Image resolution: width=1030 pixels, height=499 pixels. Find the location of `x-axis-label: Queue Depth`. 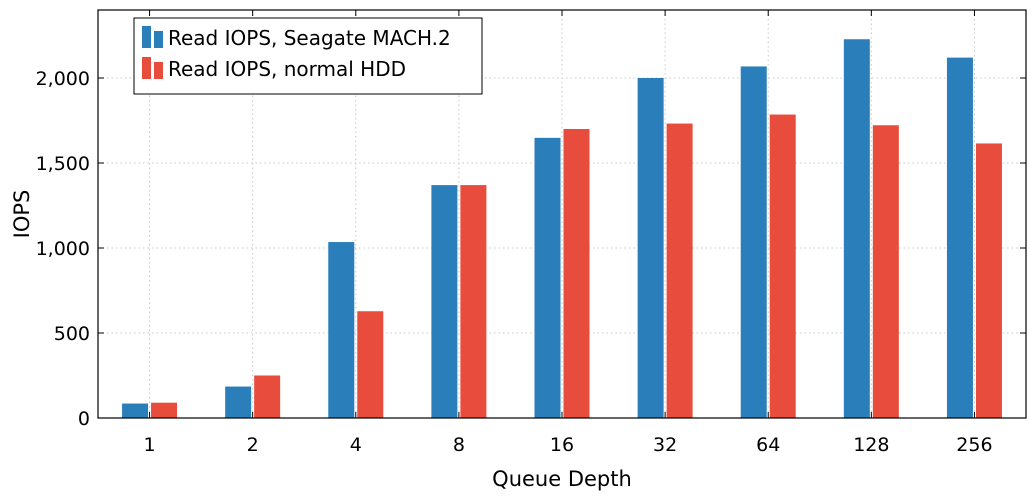

x-axis-label: Queue Depth is located at coordinates (562, 479).